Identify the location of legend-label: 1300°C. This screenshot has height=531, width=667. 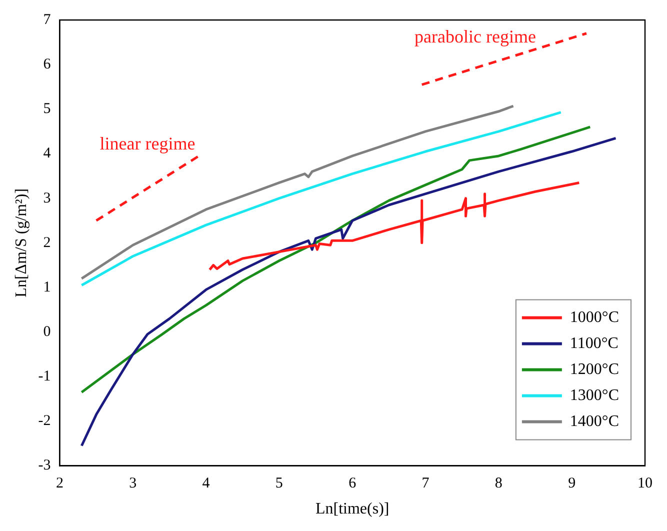
(595, 395).